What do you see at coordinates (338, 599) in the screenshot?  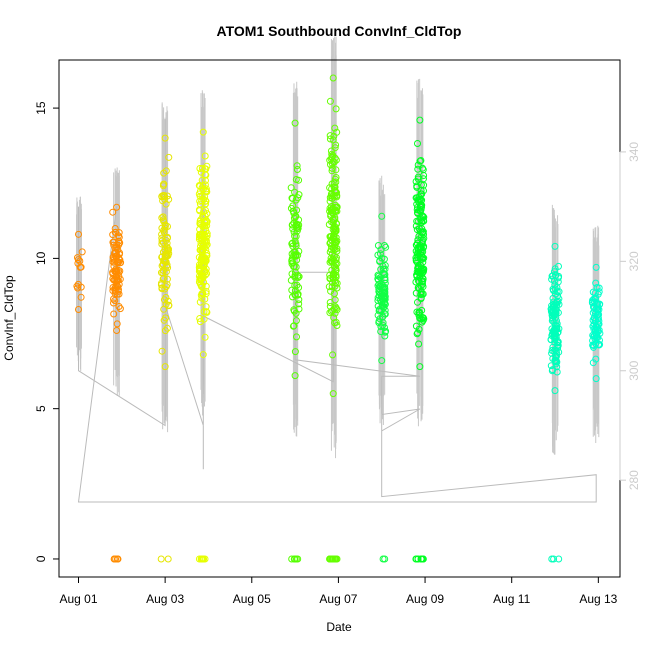 I see `x-tick-label: Aug 07` at bounding box center [338, 599].